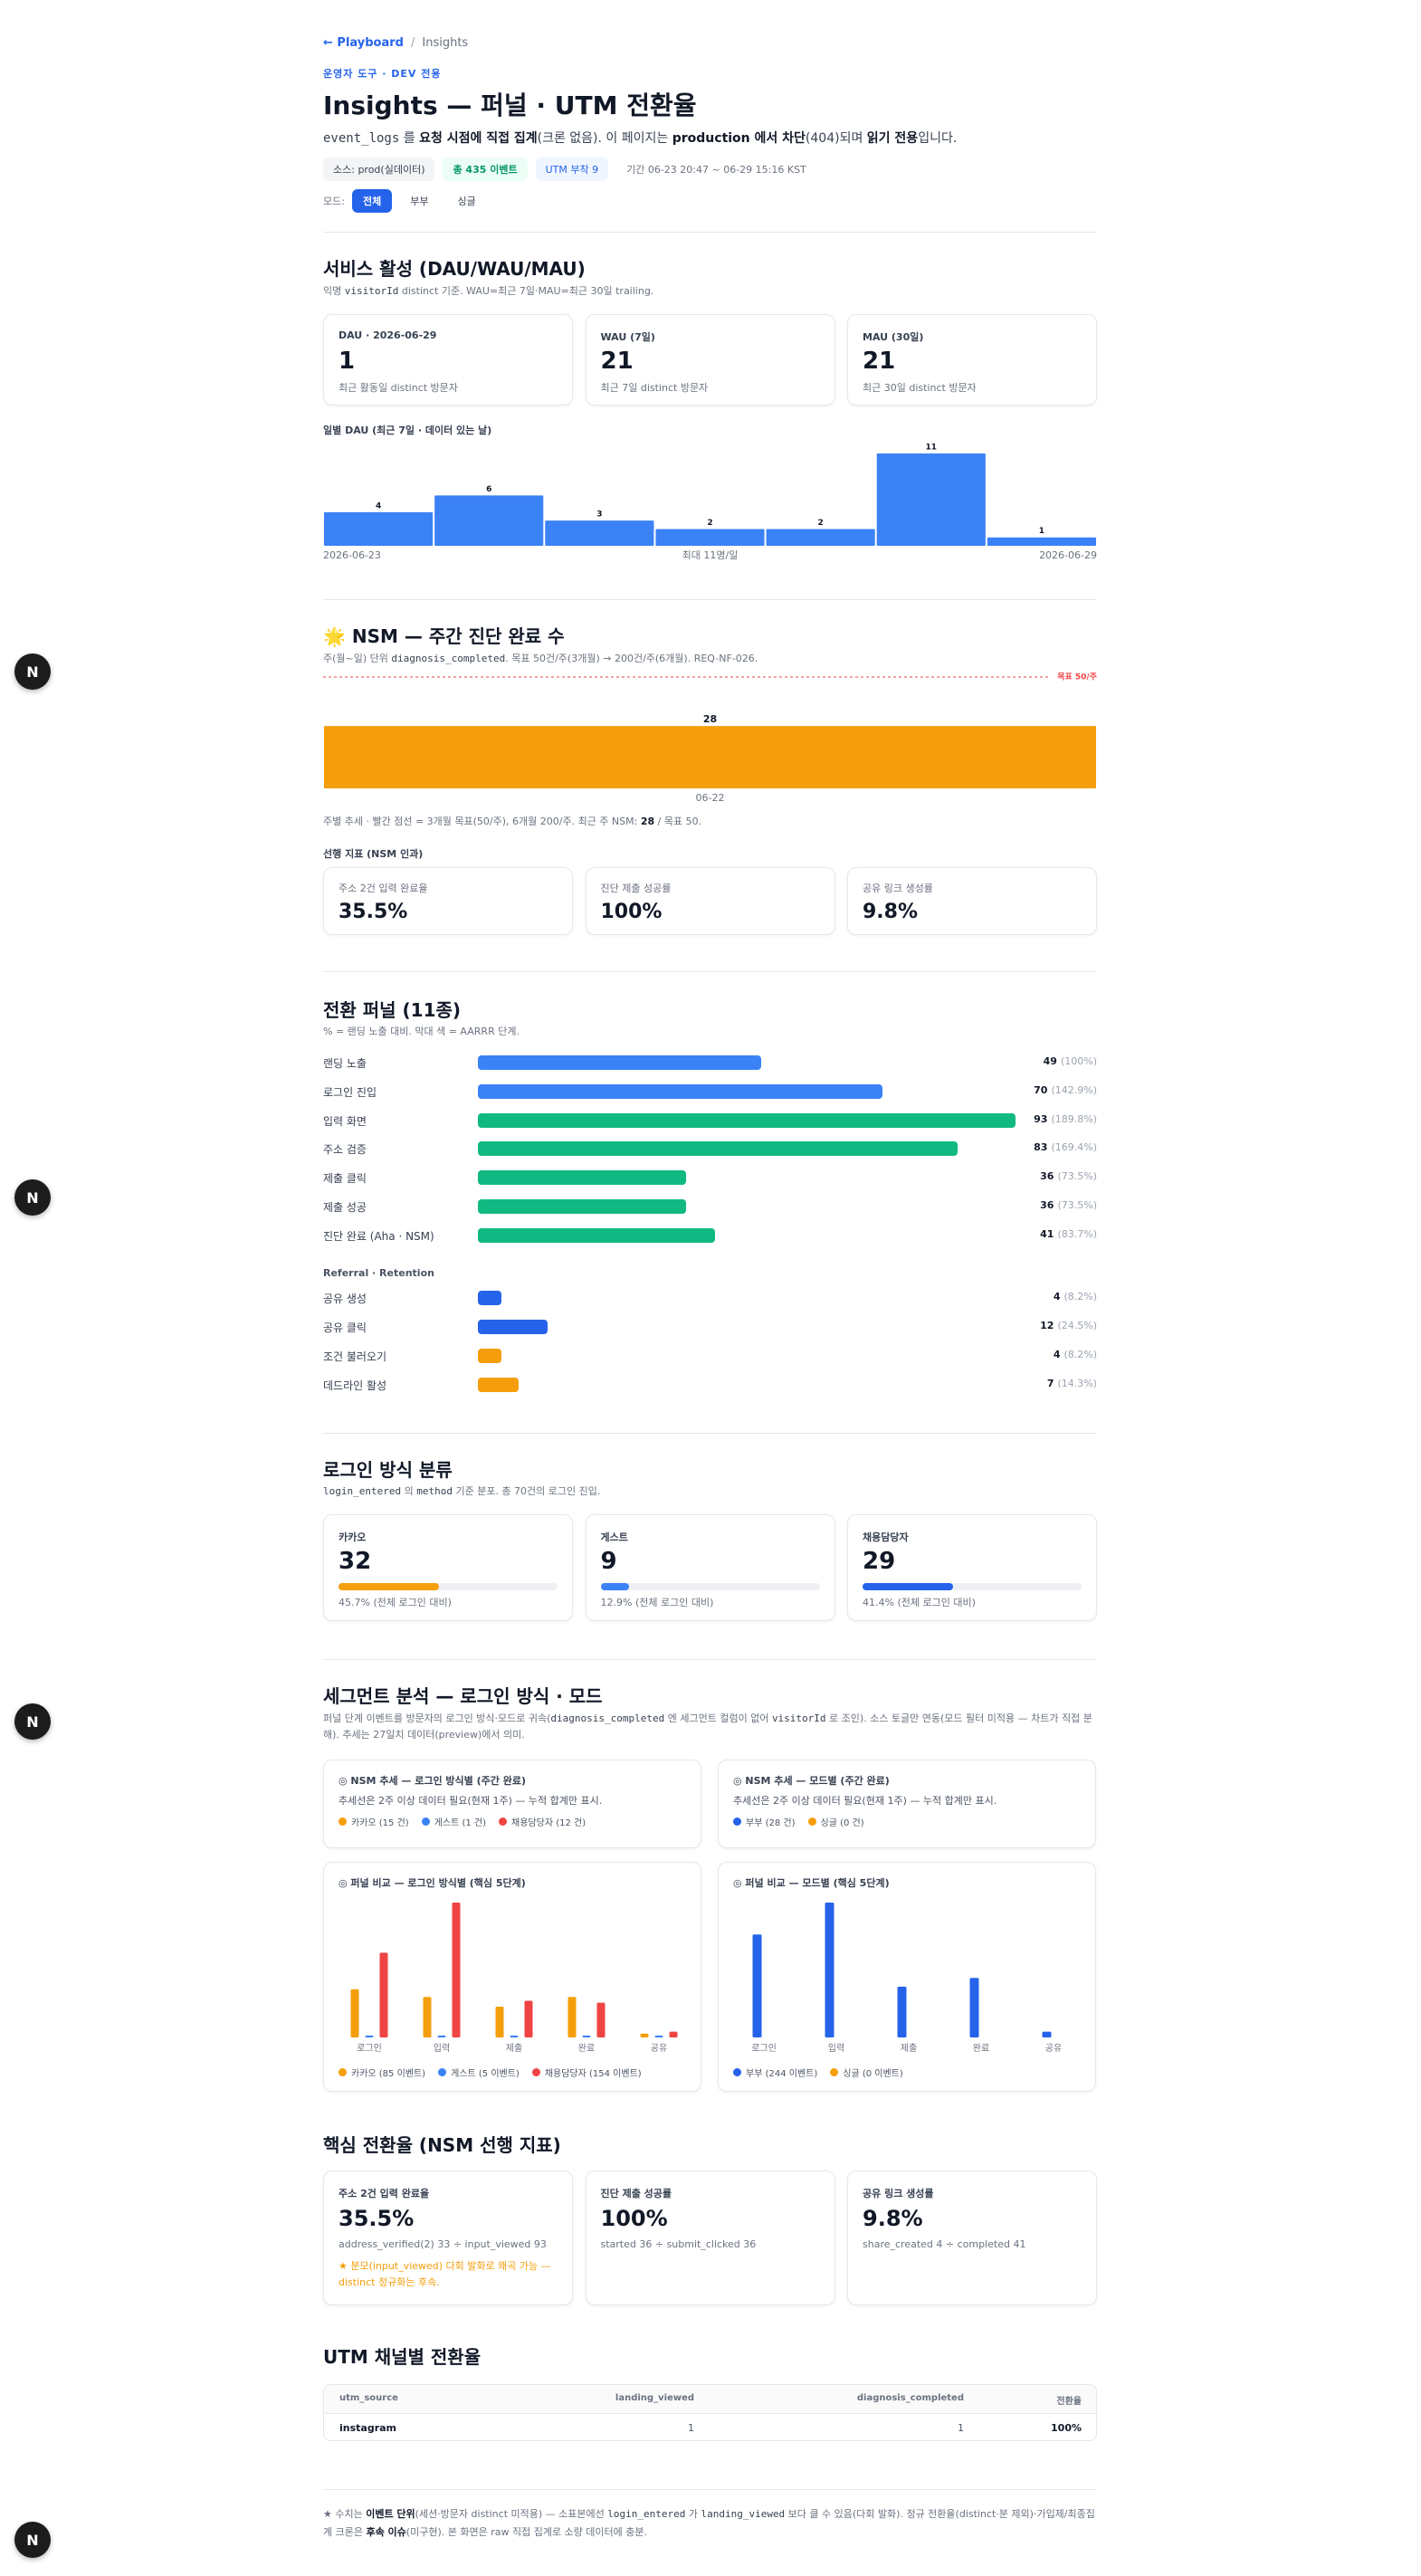 This screenshot has width=1421, height=2576. I want to click on text-part: event_logs, so click(362, 138).